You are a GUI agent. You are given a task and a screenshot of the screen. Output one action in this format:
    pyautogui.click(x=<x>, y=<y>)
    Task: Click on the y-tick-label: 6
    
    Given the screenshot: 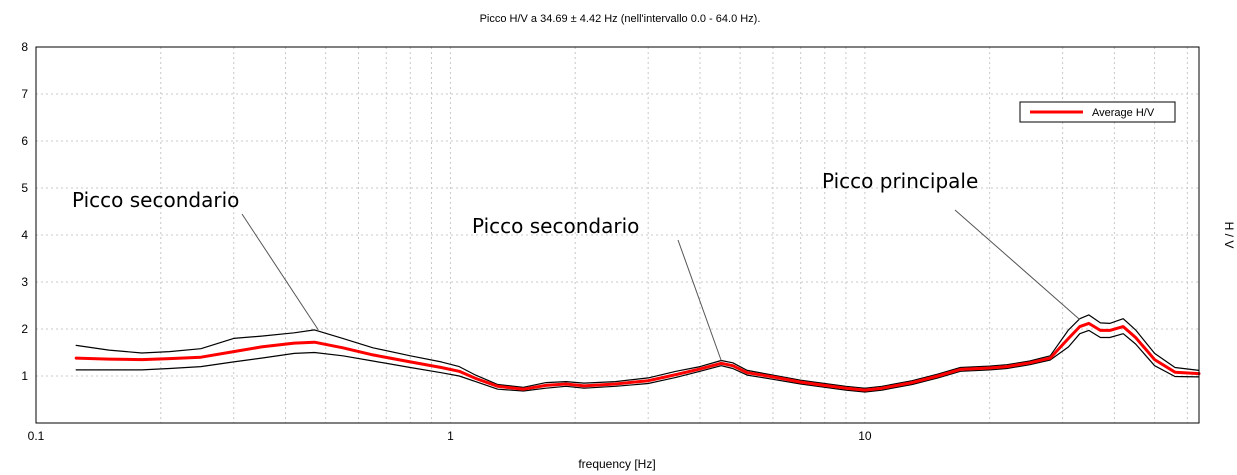 What is the action you would take?
    pyautogui.click(x=24, y=141)
    